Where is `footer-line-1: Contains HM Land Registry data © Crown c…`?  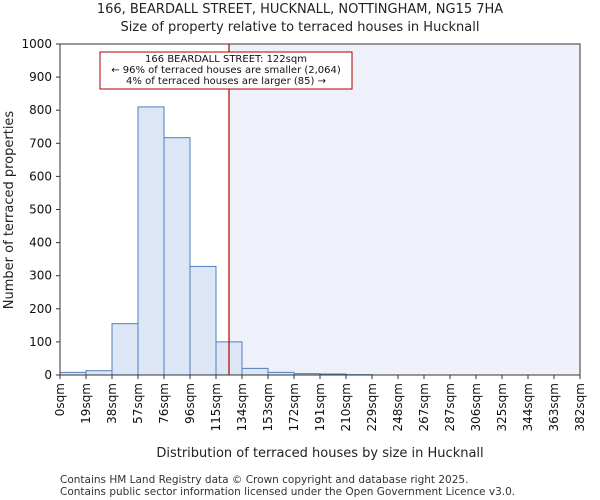 footer-line-1: Contains HM Land Registry data © Crown c… is located at coordinates (264, 480).